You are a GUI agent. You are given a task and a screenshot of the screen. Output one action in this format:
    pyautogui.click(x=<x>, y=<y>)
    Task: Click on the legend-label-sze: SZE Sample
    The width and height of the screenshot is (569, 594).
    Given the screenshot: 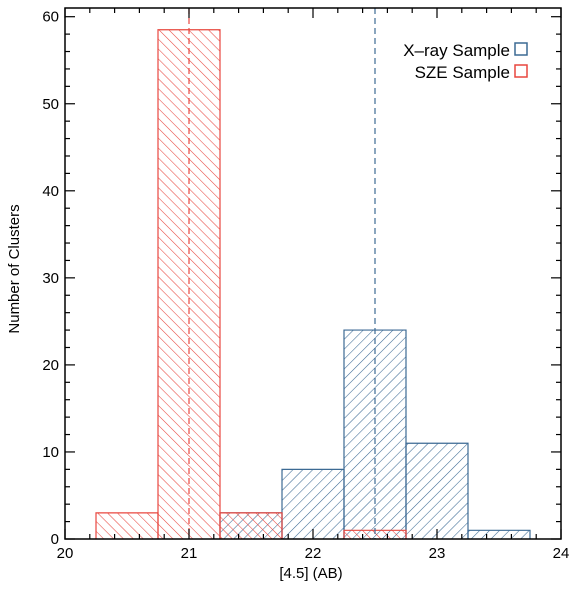 What is the action you would take?
    pyautogui.click(x=462, y=72)
    